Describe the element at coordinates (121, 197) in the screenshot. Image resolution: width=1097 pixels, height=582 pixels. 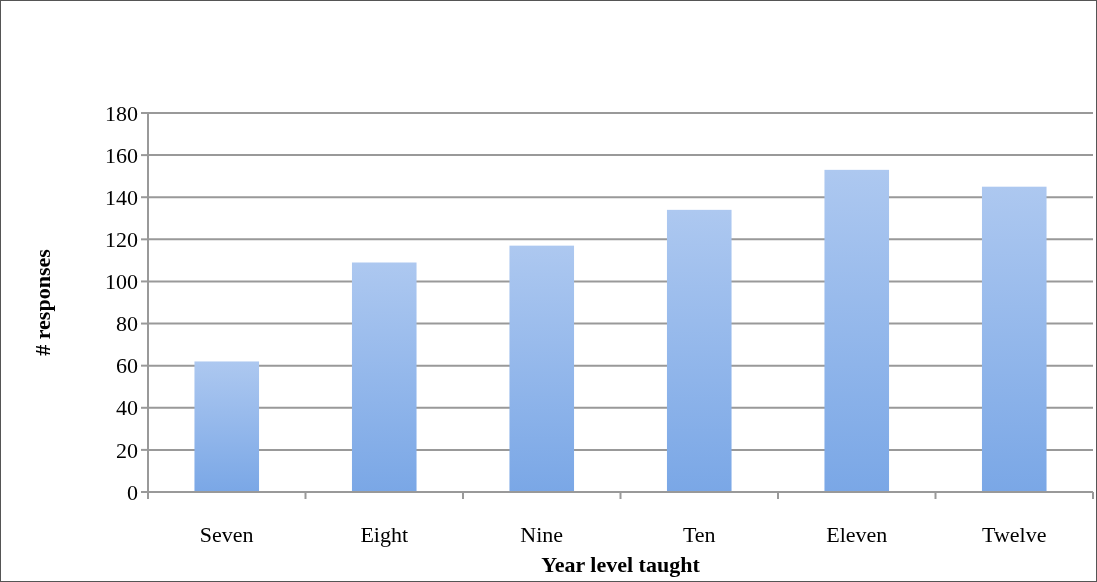
I see `y-tick-label: 140` at that location.